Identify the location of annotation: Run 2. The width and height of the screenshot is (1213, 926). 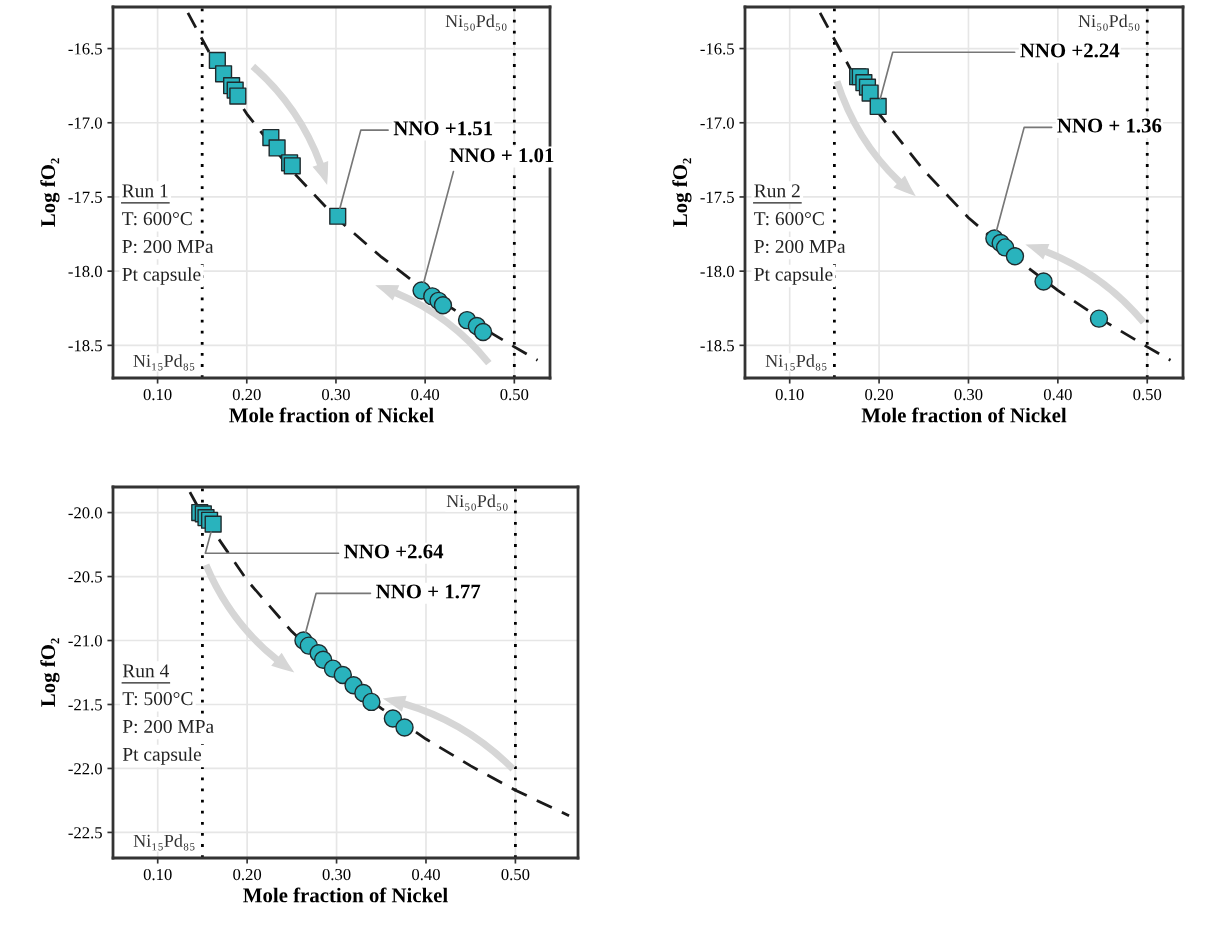
(777, 191).